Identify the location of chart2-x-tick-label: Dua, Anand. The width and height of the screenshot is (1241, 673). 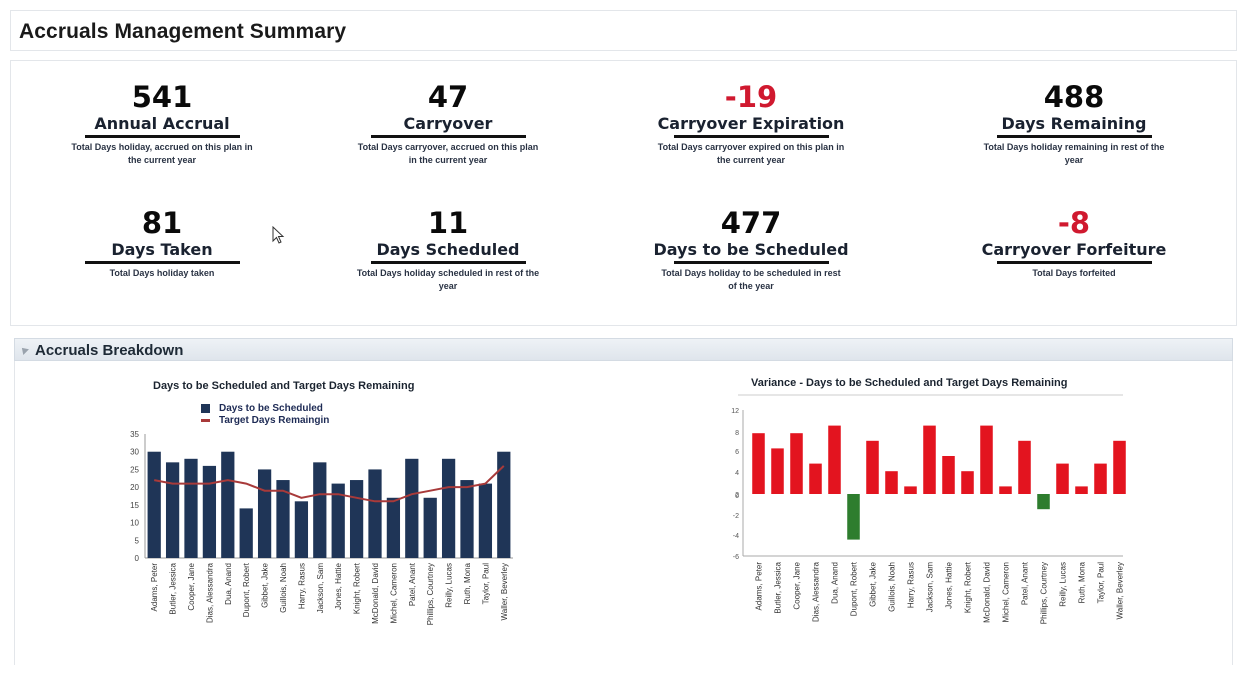
(835, 583).